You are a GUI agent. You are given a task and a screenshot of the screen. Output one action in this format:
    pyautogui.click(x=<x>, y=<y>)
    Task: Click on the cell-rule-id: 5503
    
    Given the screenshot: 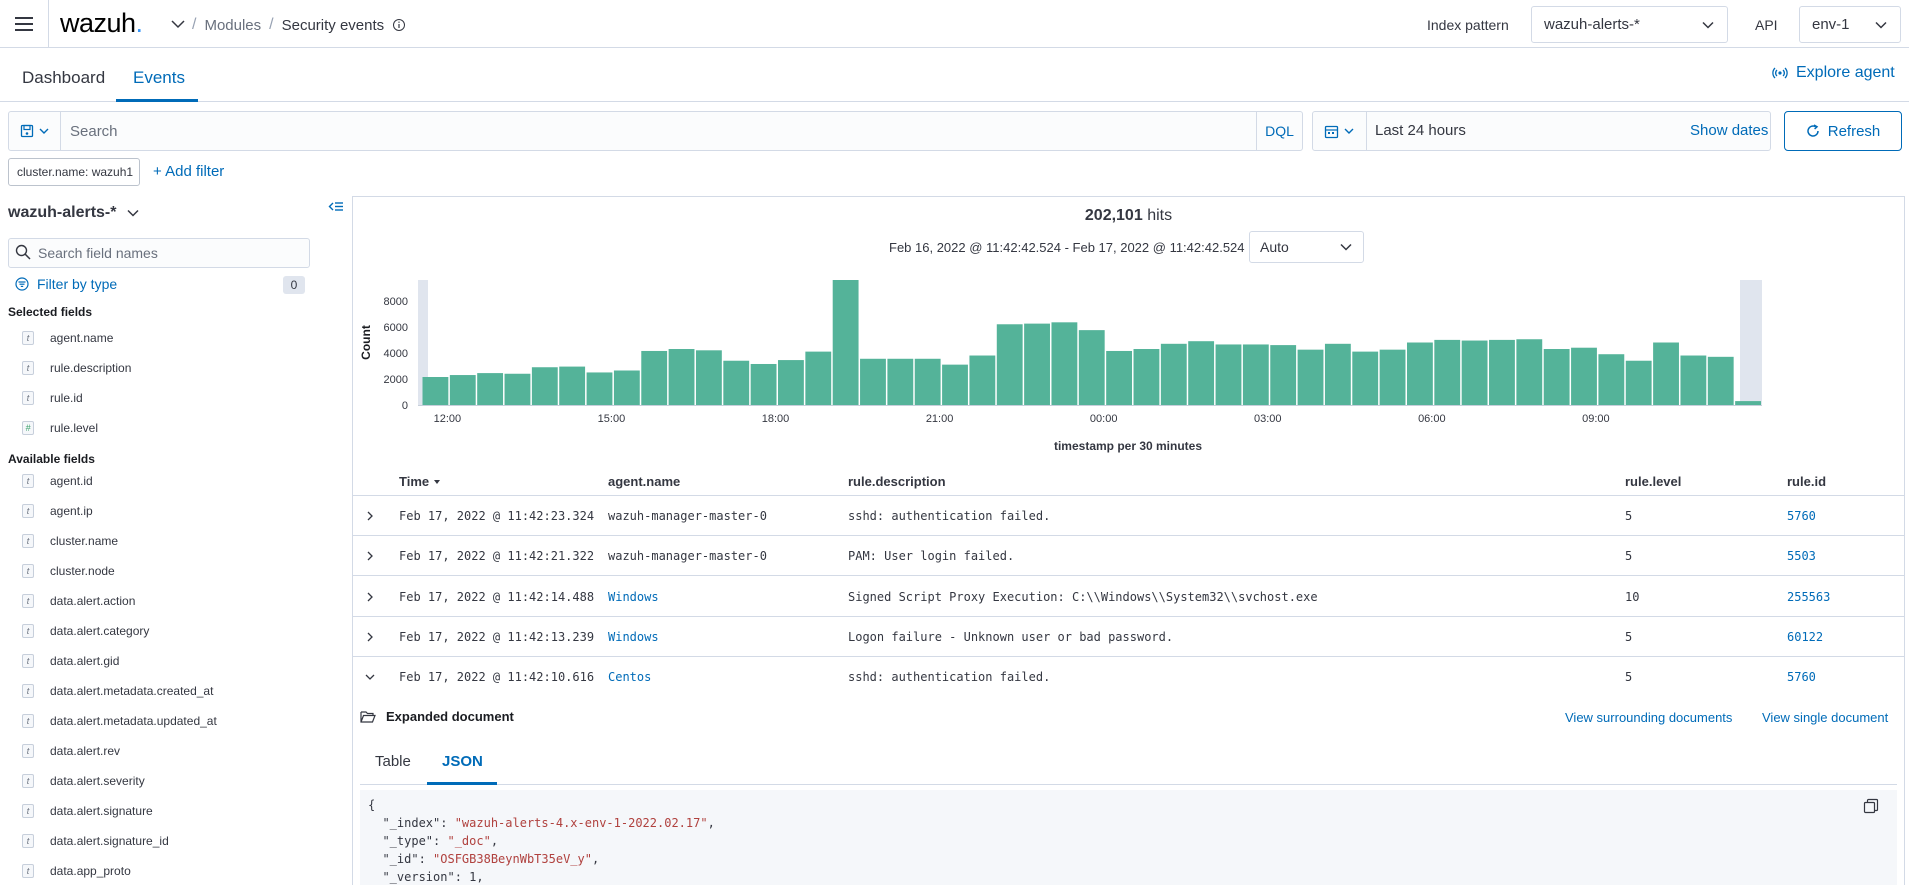 What is the action you would take?
    pyautogui.click(x=1801, y=556)
    